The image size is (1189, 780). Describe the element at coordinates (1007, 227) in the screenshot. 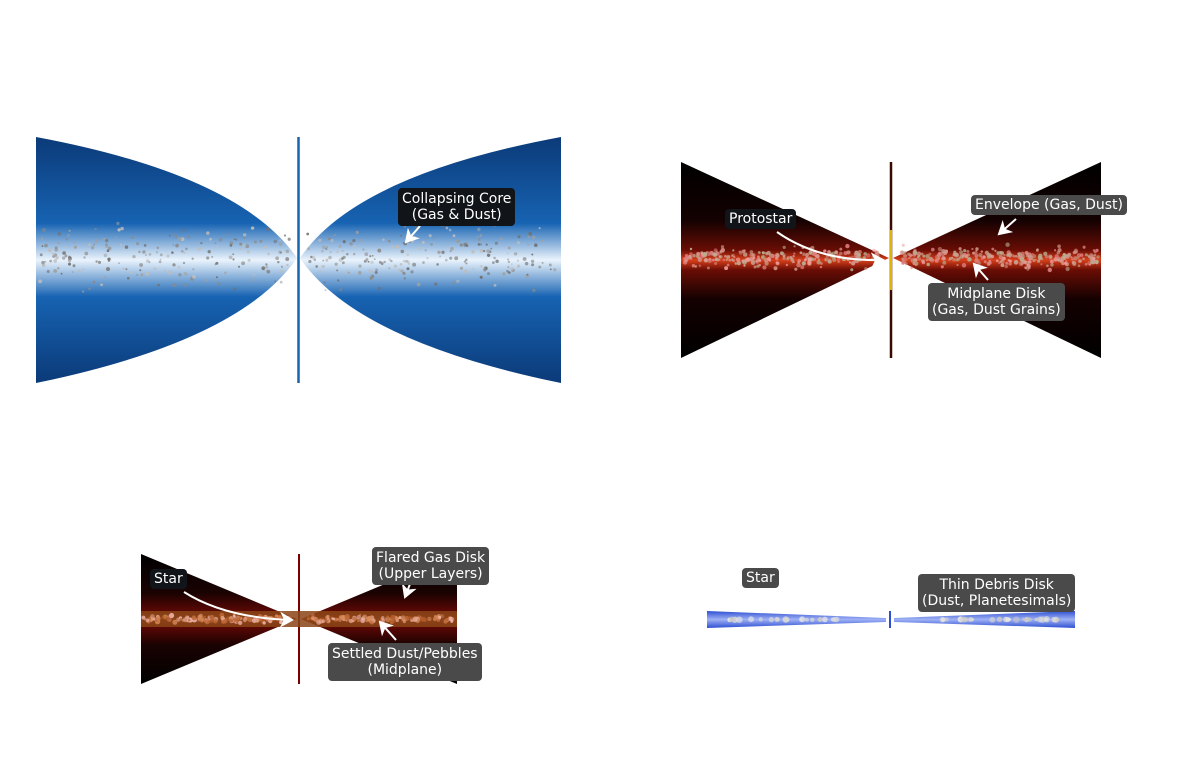

I see `envelope-label-arrow` at that location.